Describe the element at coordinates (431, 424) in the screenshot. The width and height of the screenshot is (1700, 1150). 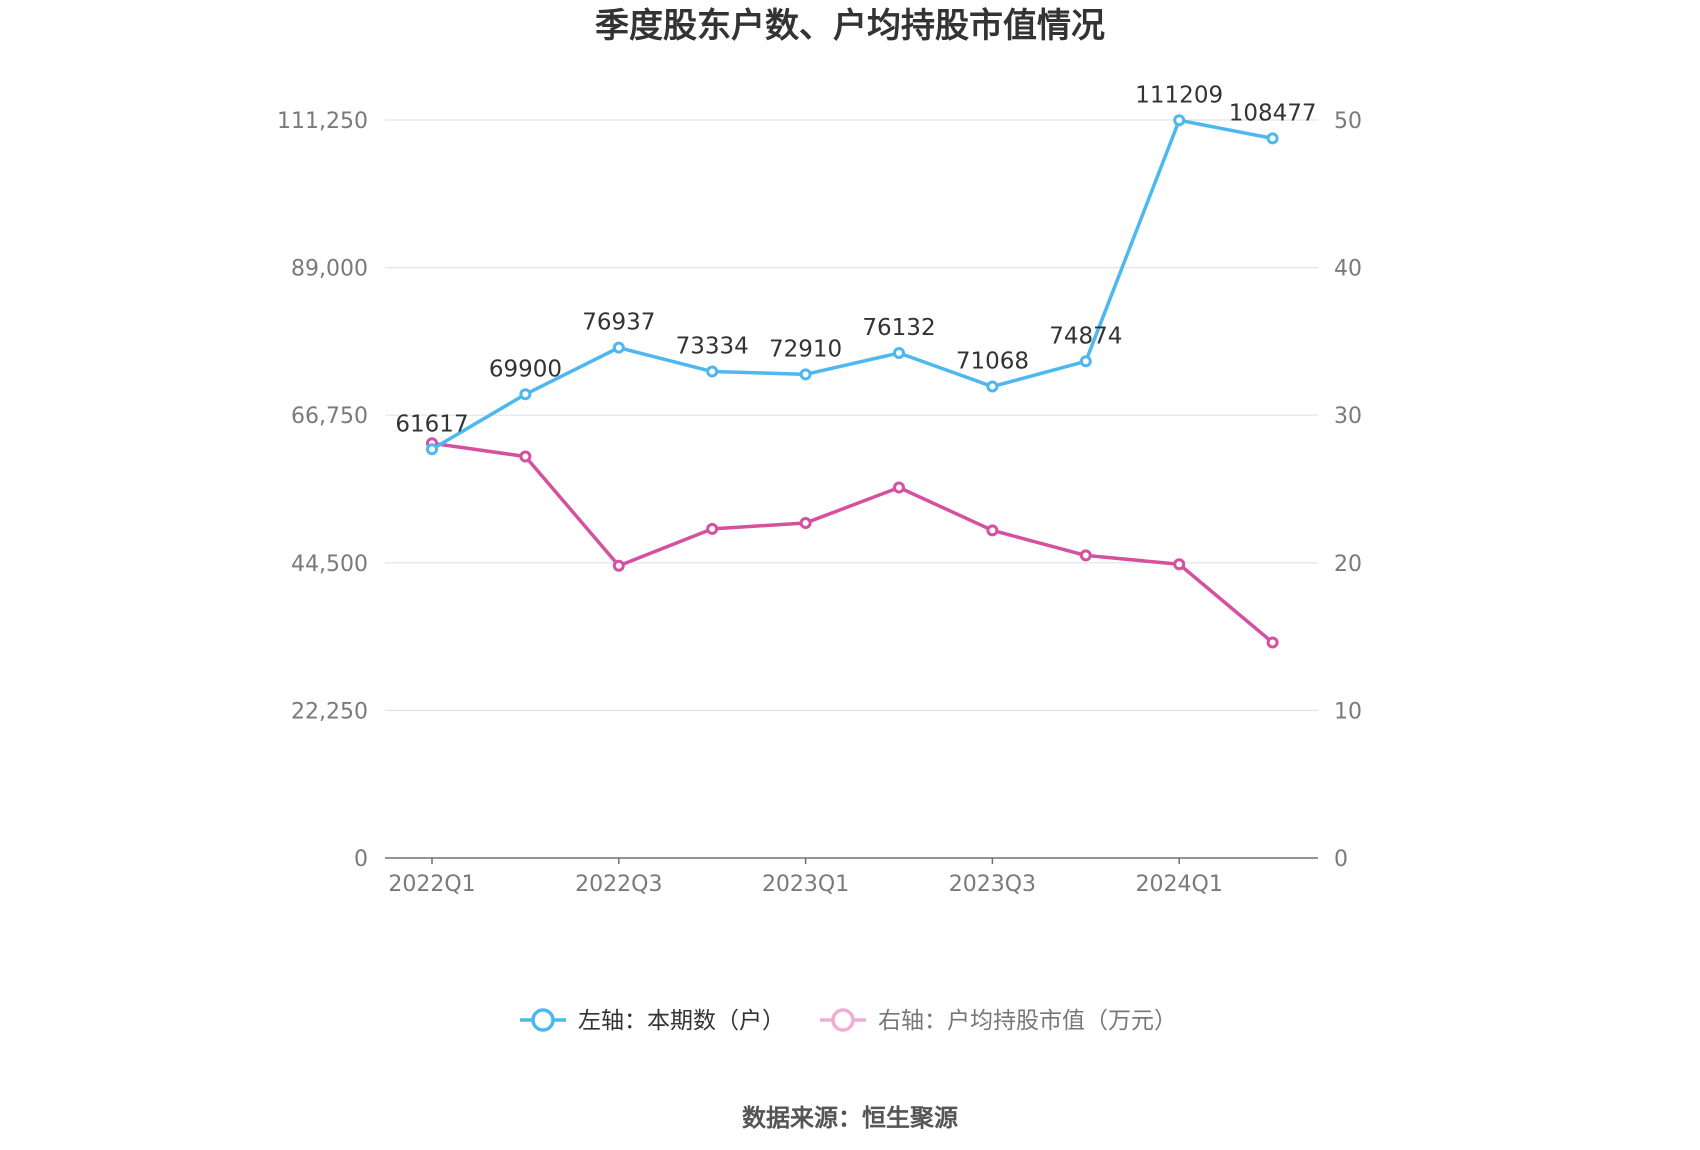
I see `data-label: 61617` at that location.